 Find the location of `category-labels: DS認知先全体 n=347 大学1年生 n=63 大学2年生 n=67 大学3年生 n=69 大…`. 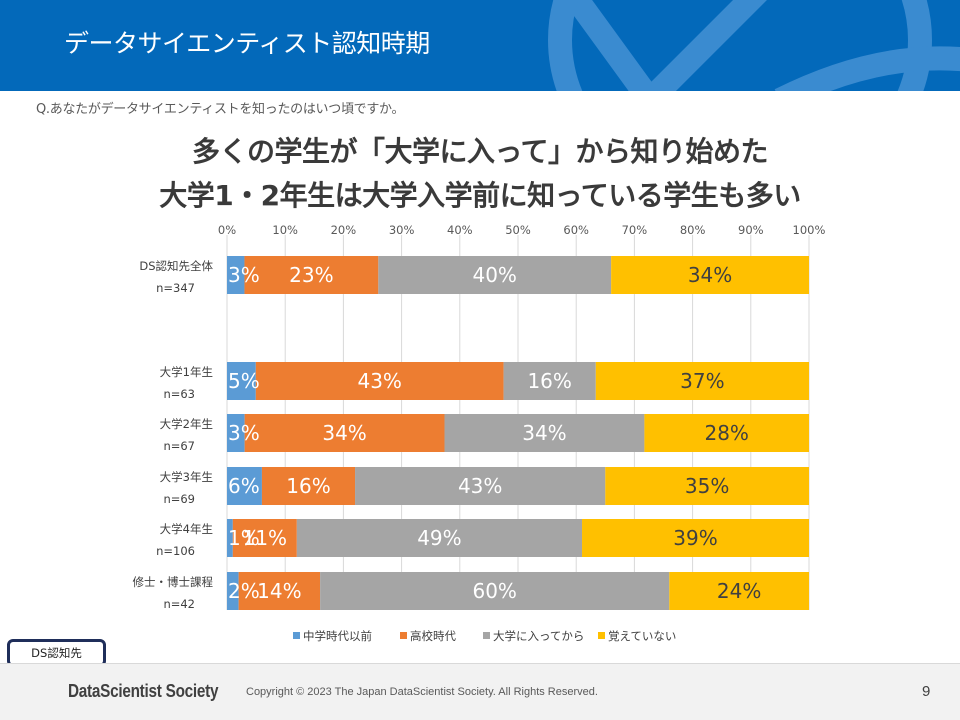

category-labels: DS認知先全体 n=347 大学1年生 n=63 大学2年生 n=67 大学3年生 n=69 大… is located at coordinates (173, 435).